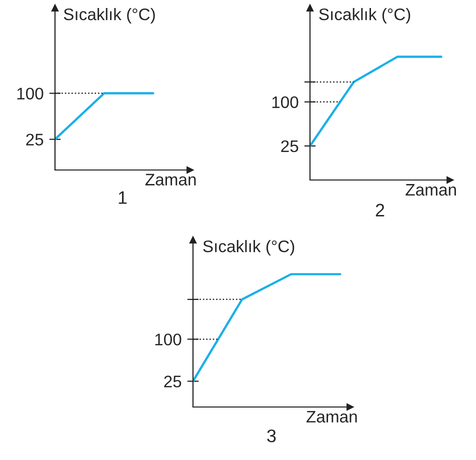 Image resolution: width=476 pixels, height=460 pixels. Describe the element at coordinates (271, 435) in the screenshot. I see `text: 3` at that location.